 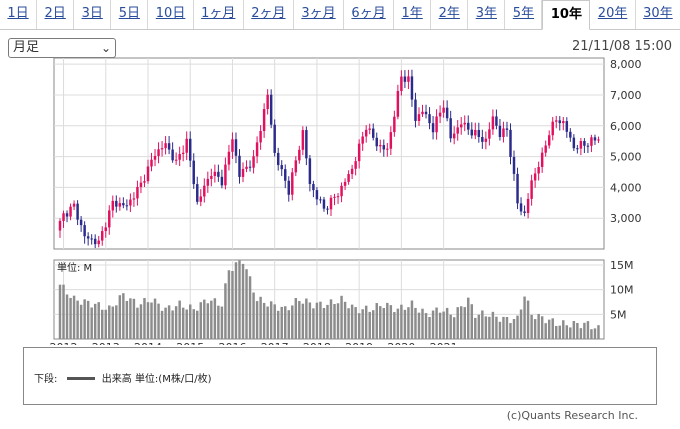 What do you see at coordinates (413, 14) in the screenshot?
I see `tab-9: 1年` at bounding box center [413, 14].